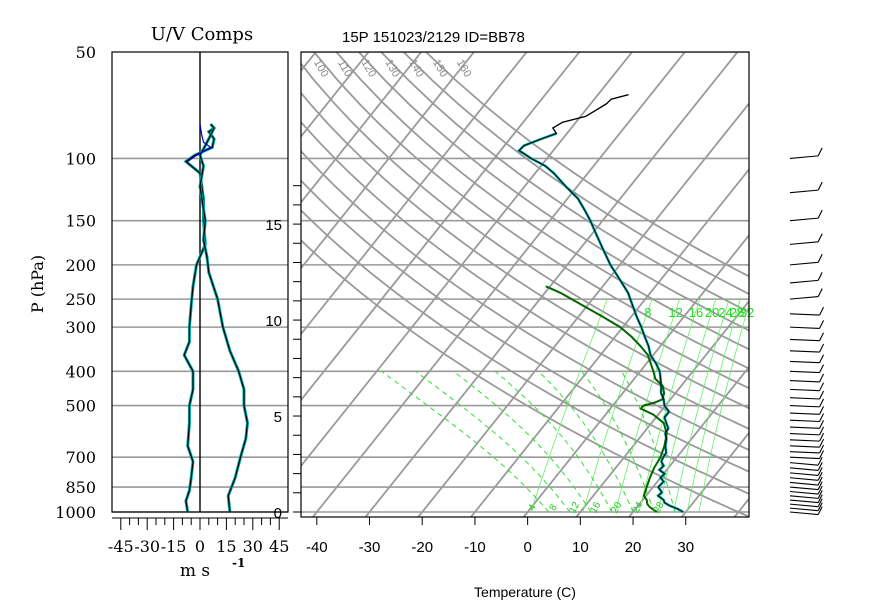 The width and height of the screenshot is (887, 600). I want to click on uv-x-tick-label: 15, so click(226, 546).